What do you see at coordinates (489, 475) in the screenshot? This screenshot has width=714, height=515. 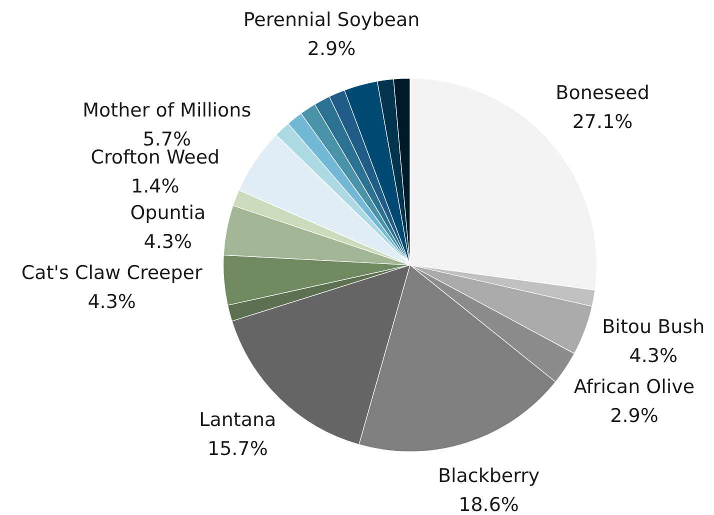 I see `slice-label: Blackberry` at bounding box center [489, 475].